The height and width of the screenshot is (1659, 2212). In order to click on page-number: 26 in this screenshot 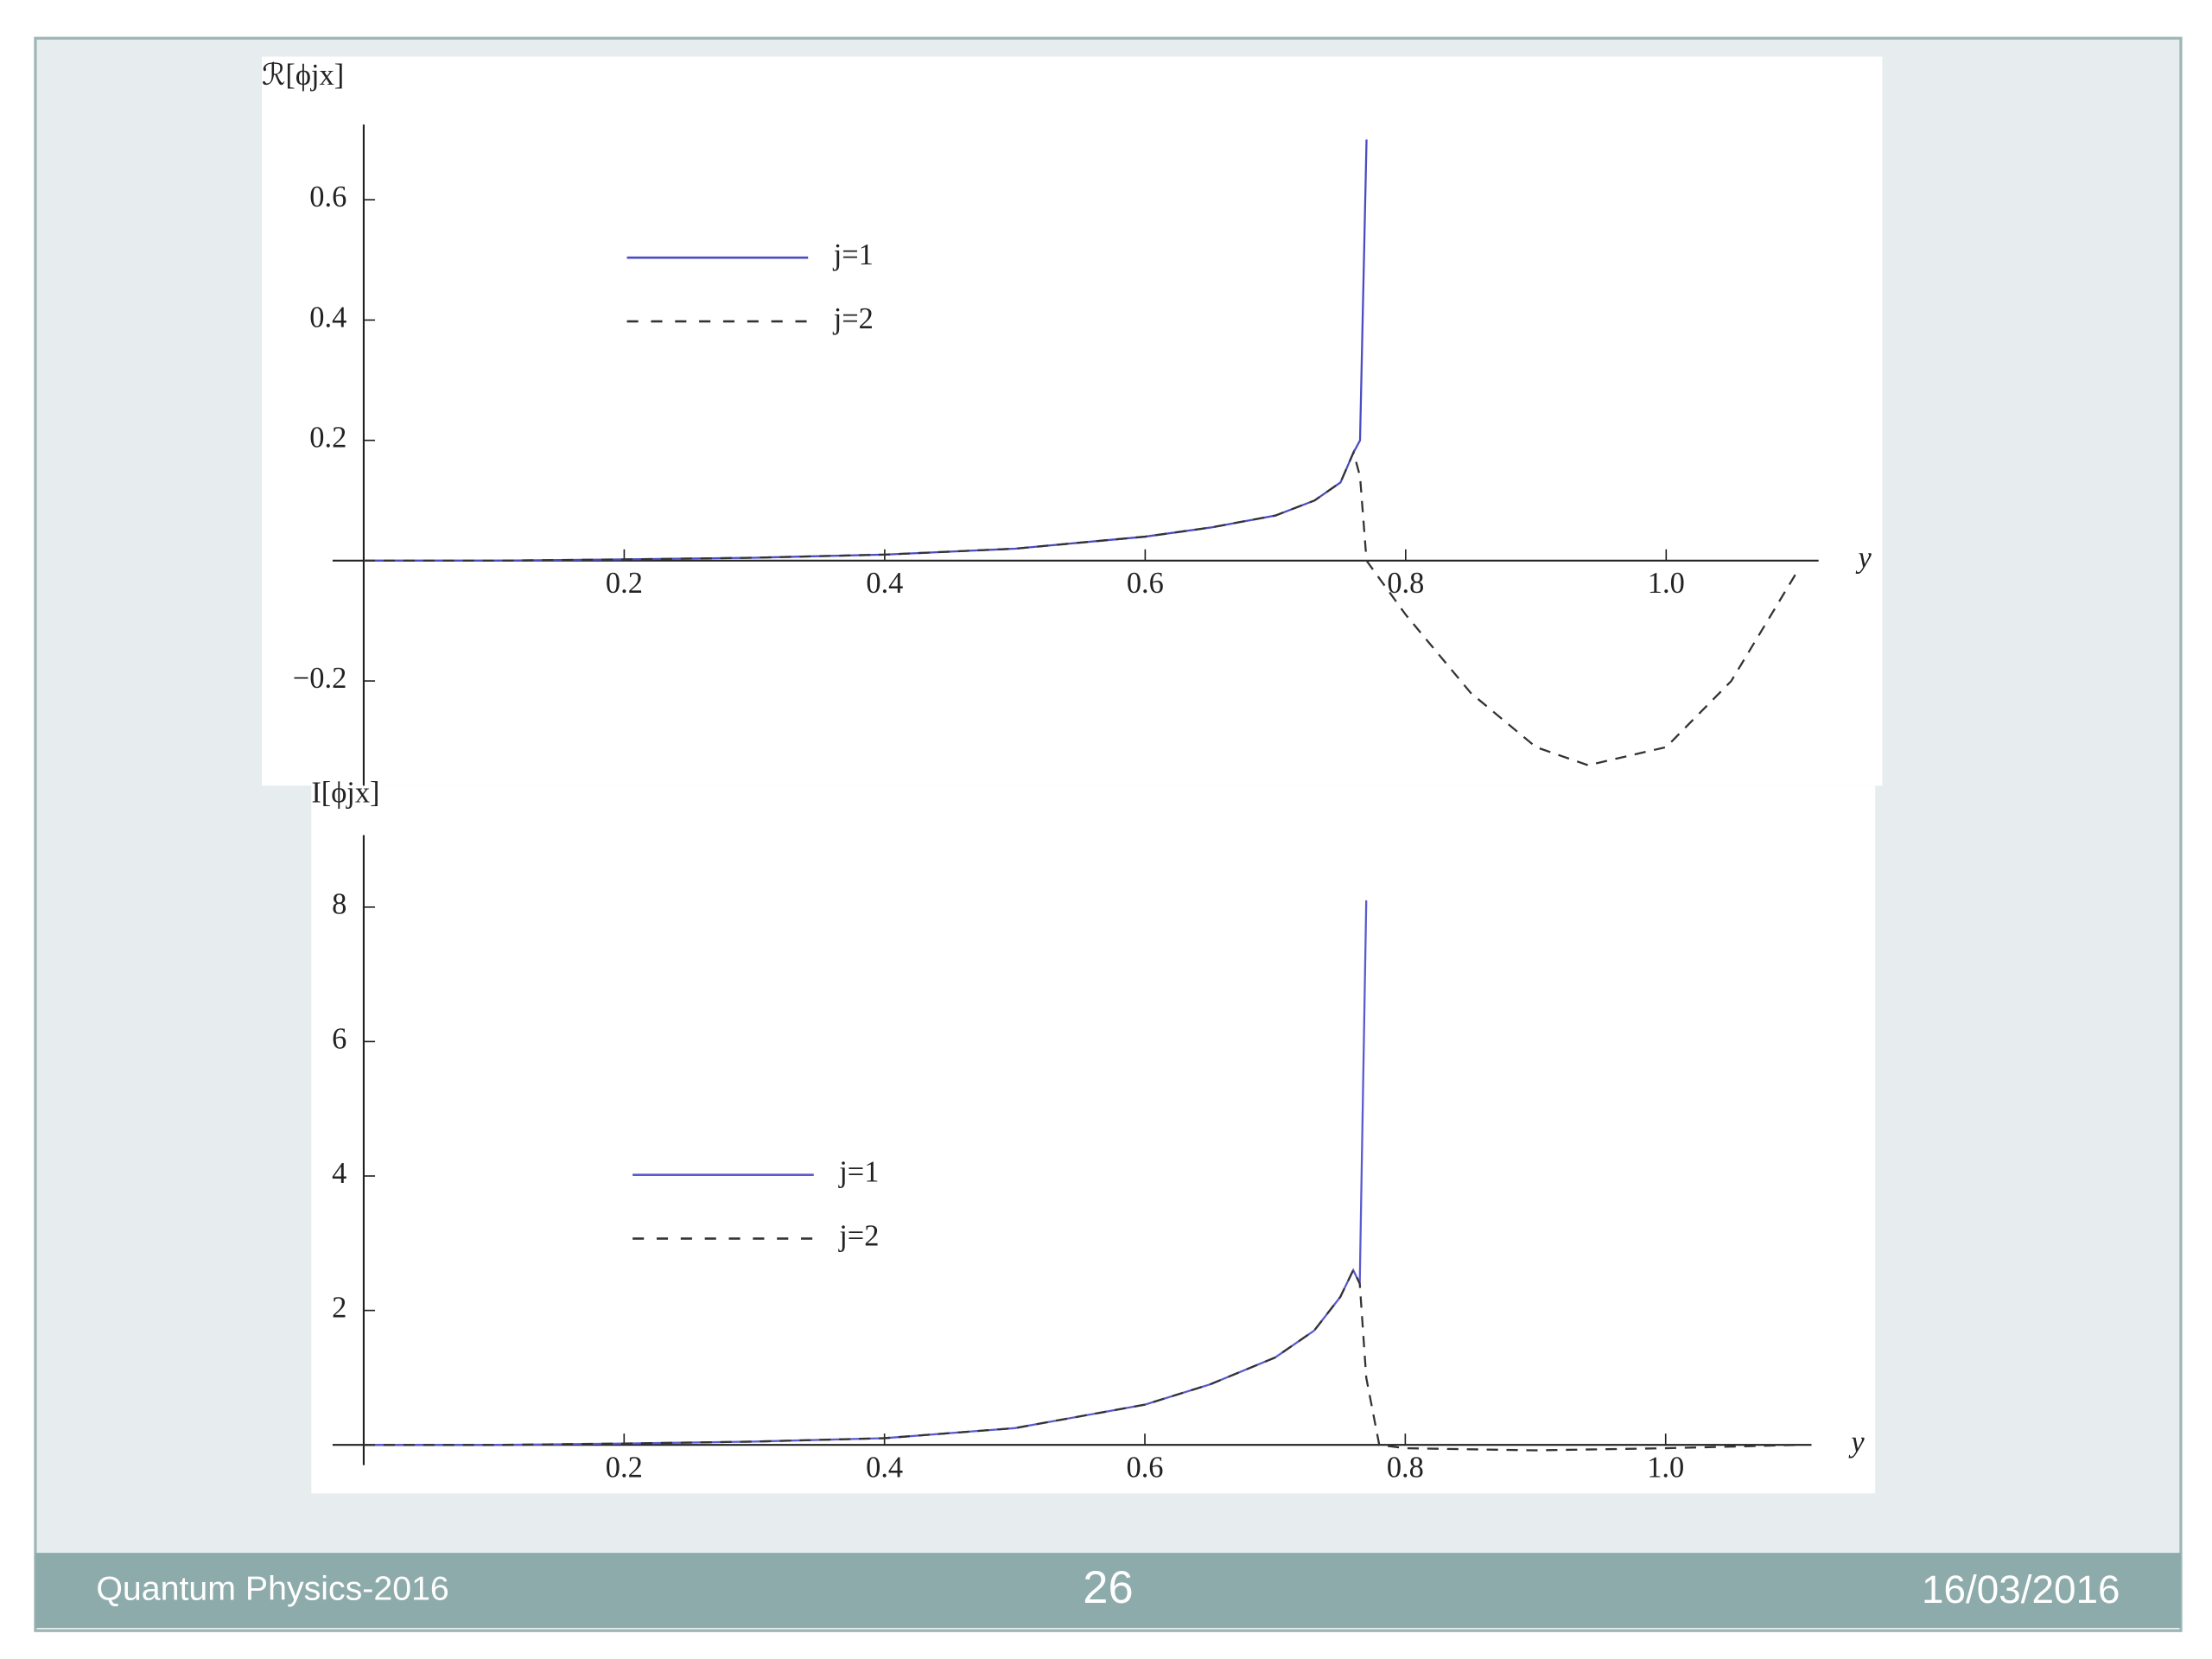, I will do `click(1108, 1588)`.